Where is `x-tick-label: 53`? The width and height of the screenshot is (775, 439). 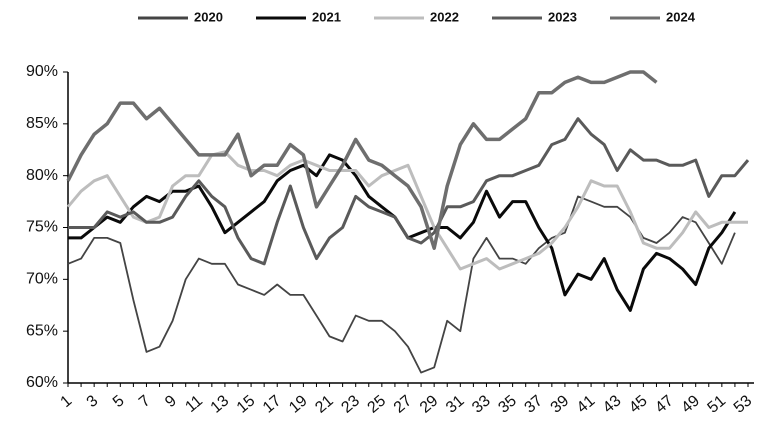 x-tick-label: 53 is located at coordinates (743, 404).